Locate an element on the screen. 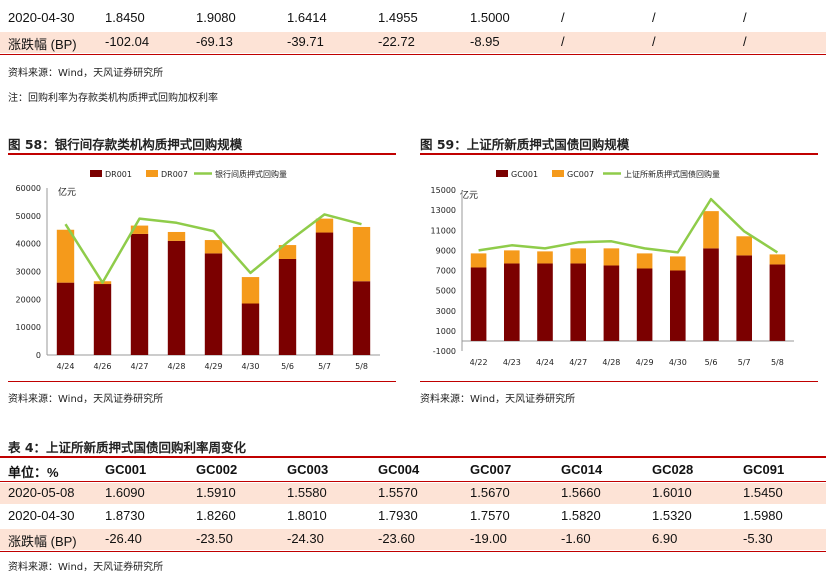  legend-swatch-gc001 is located at coordinates (502, 173).